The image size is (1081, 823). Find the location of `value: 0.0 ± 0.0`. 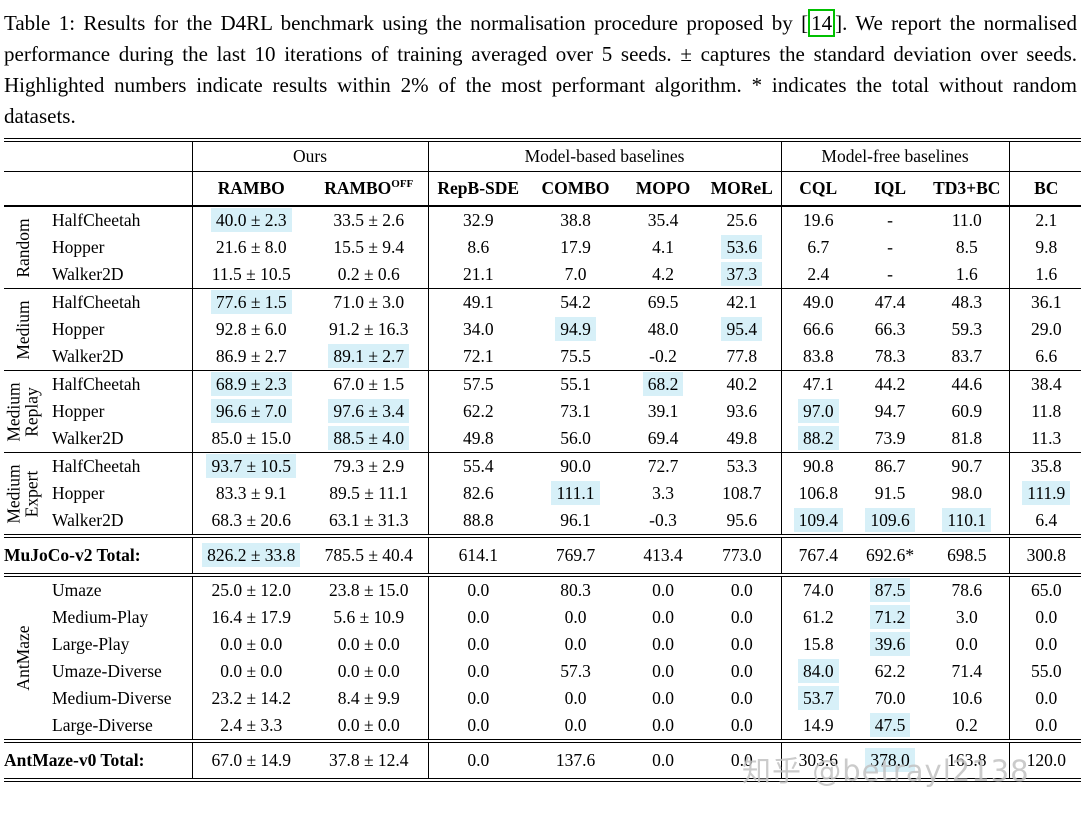

value: 0.0 ± 0.0 is located at coordinates (251, 671).